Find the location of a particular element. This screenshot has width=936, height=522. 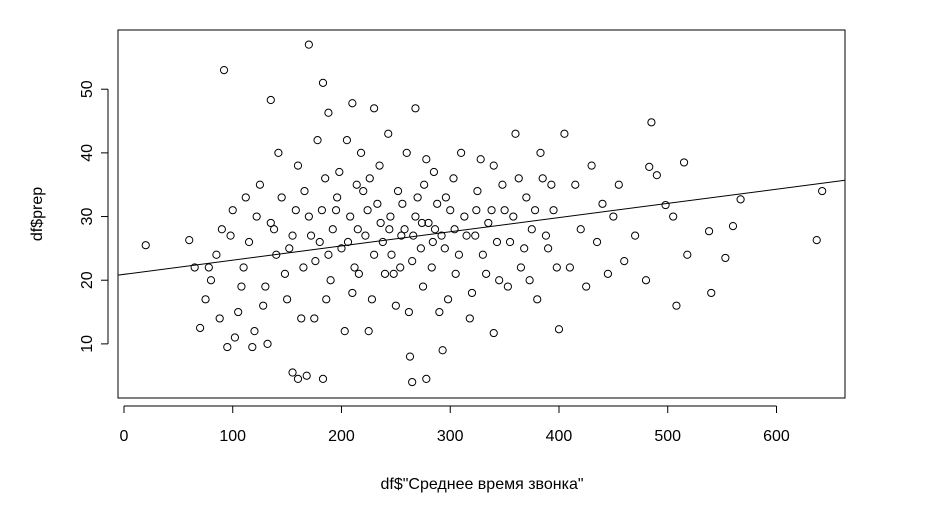

x-tick-label: 200 is located at coordinates (341, 436).